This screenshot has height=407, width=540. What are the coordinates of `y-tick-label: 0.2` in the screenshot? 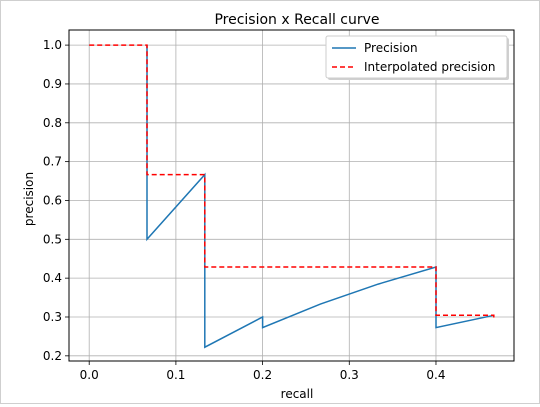 It's located at (52, 356).